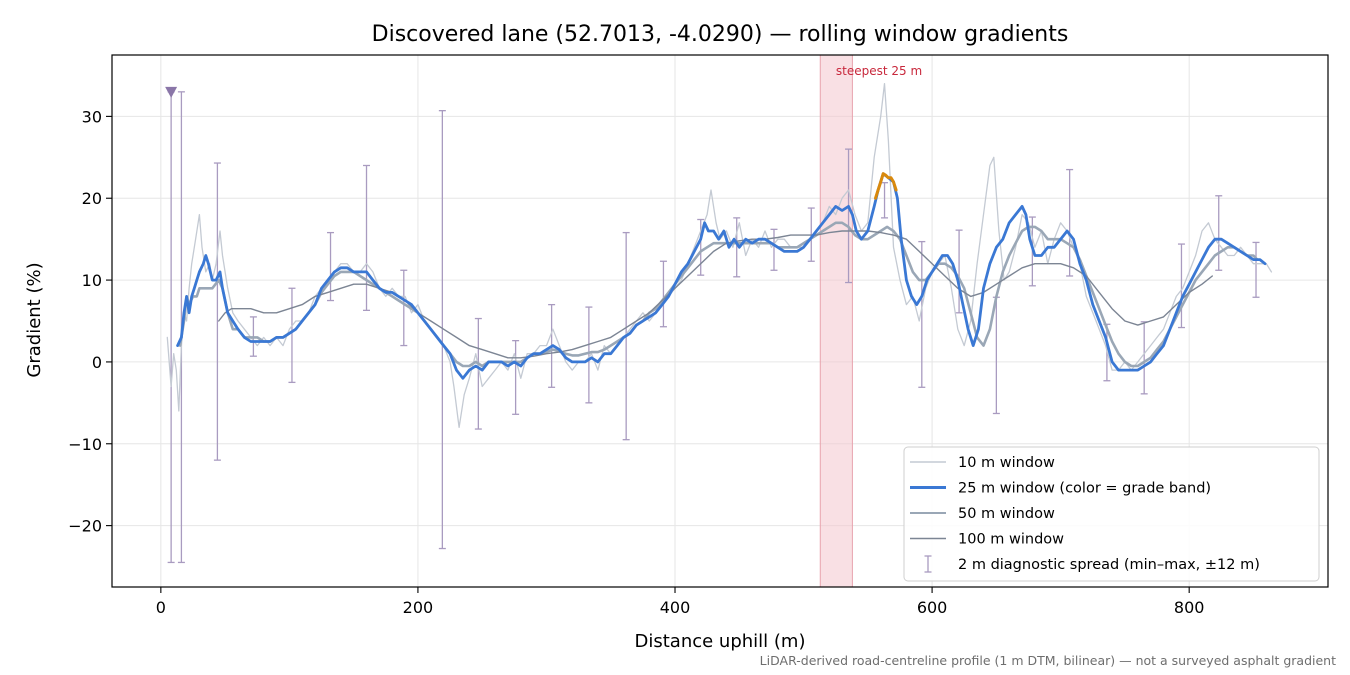 Image resolution: width=1350 pixels, height=675 pixels. I want to click on legend-item-w100: 100 m window, so click(987, 540).